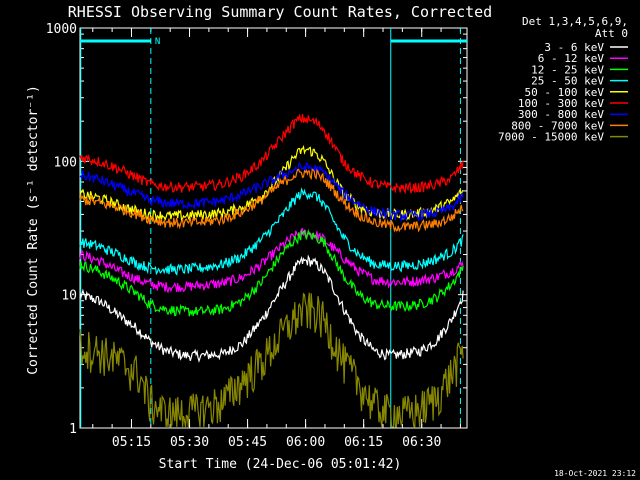 This screenshot has height=480, width=640. Describe the element at coordinates (65, 162) in the screenshot. I see `y-tick-label: 100` at that location.